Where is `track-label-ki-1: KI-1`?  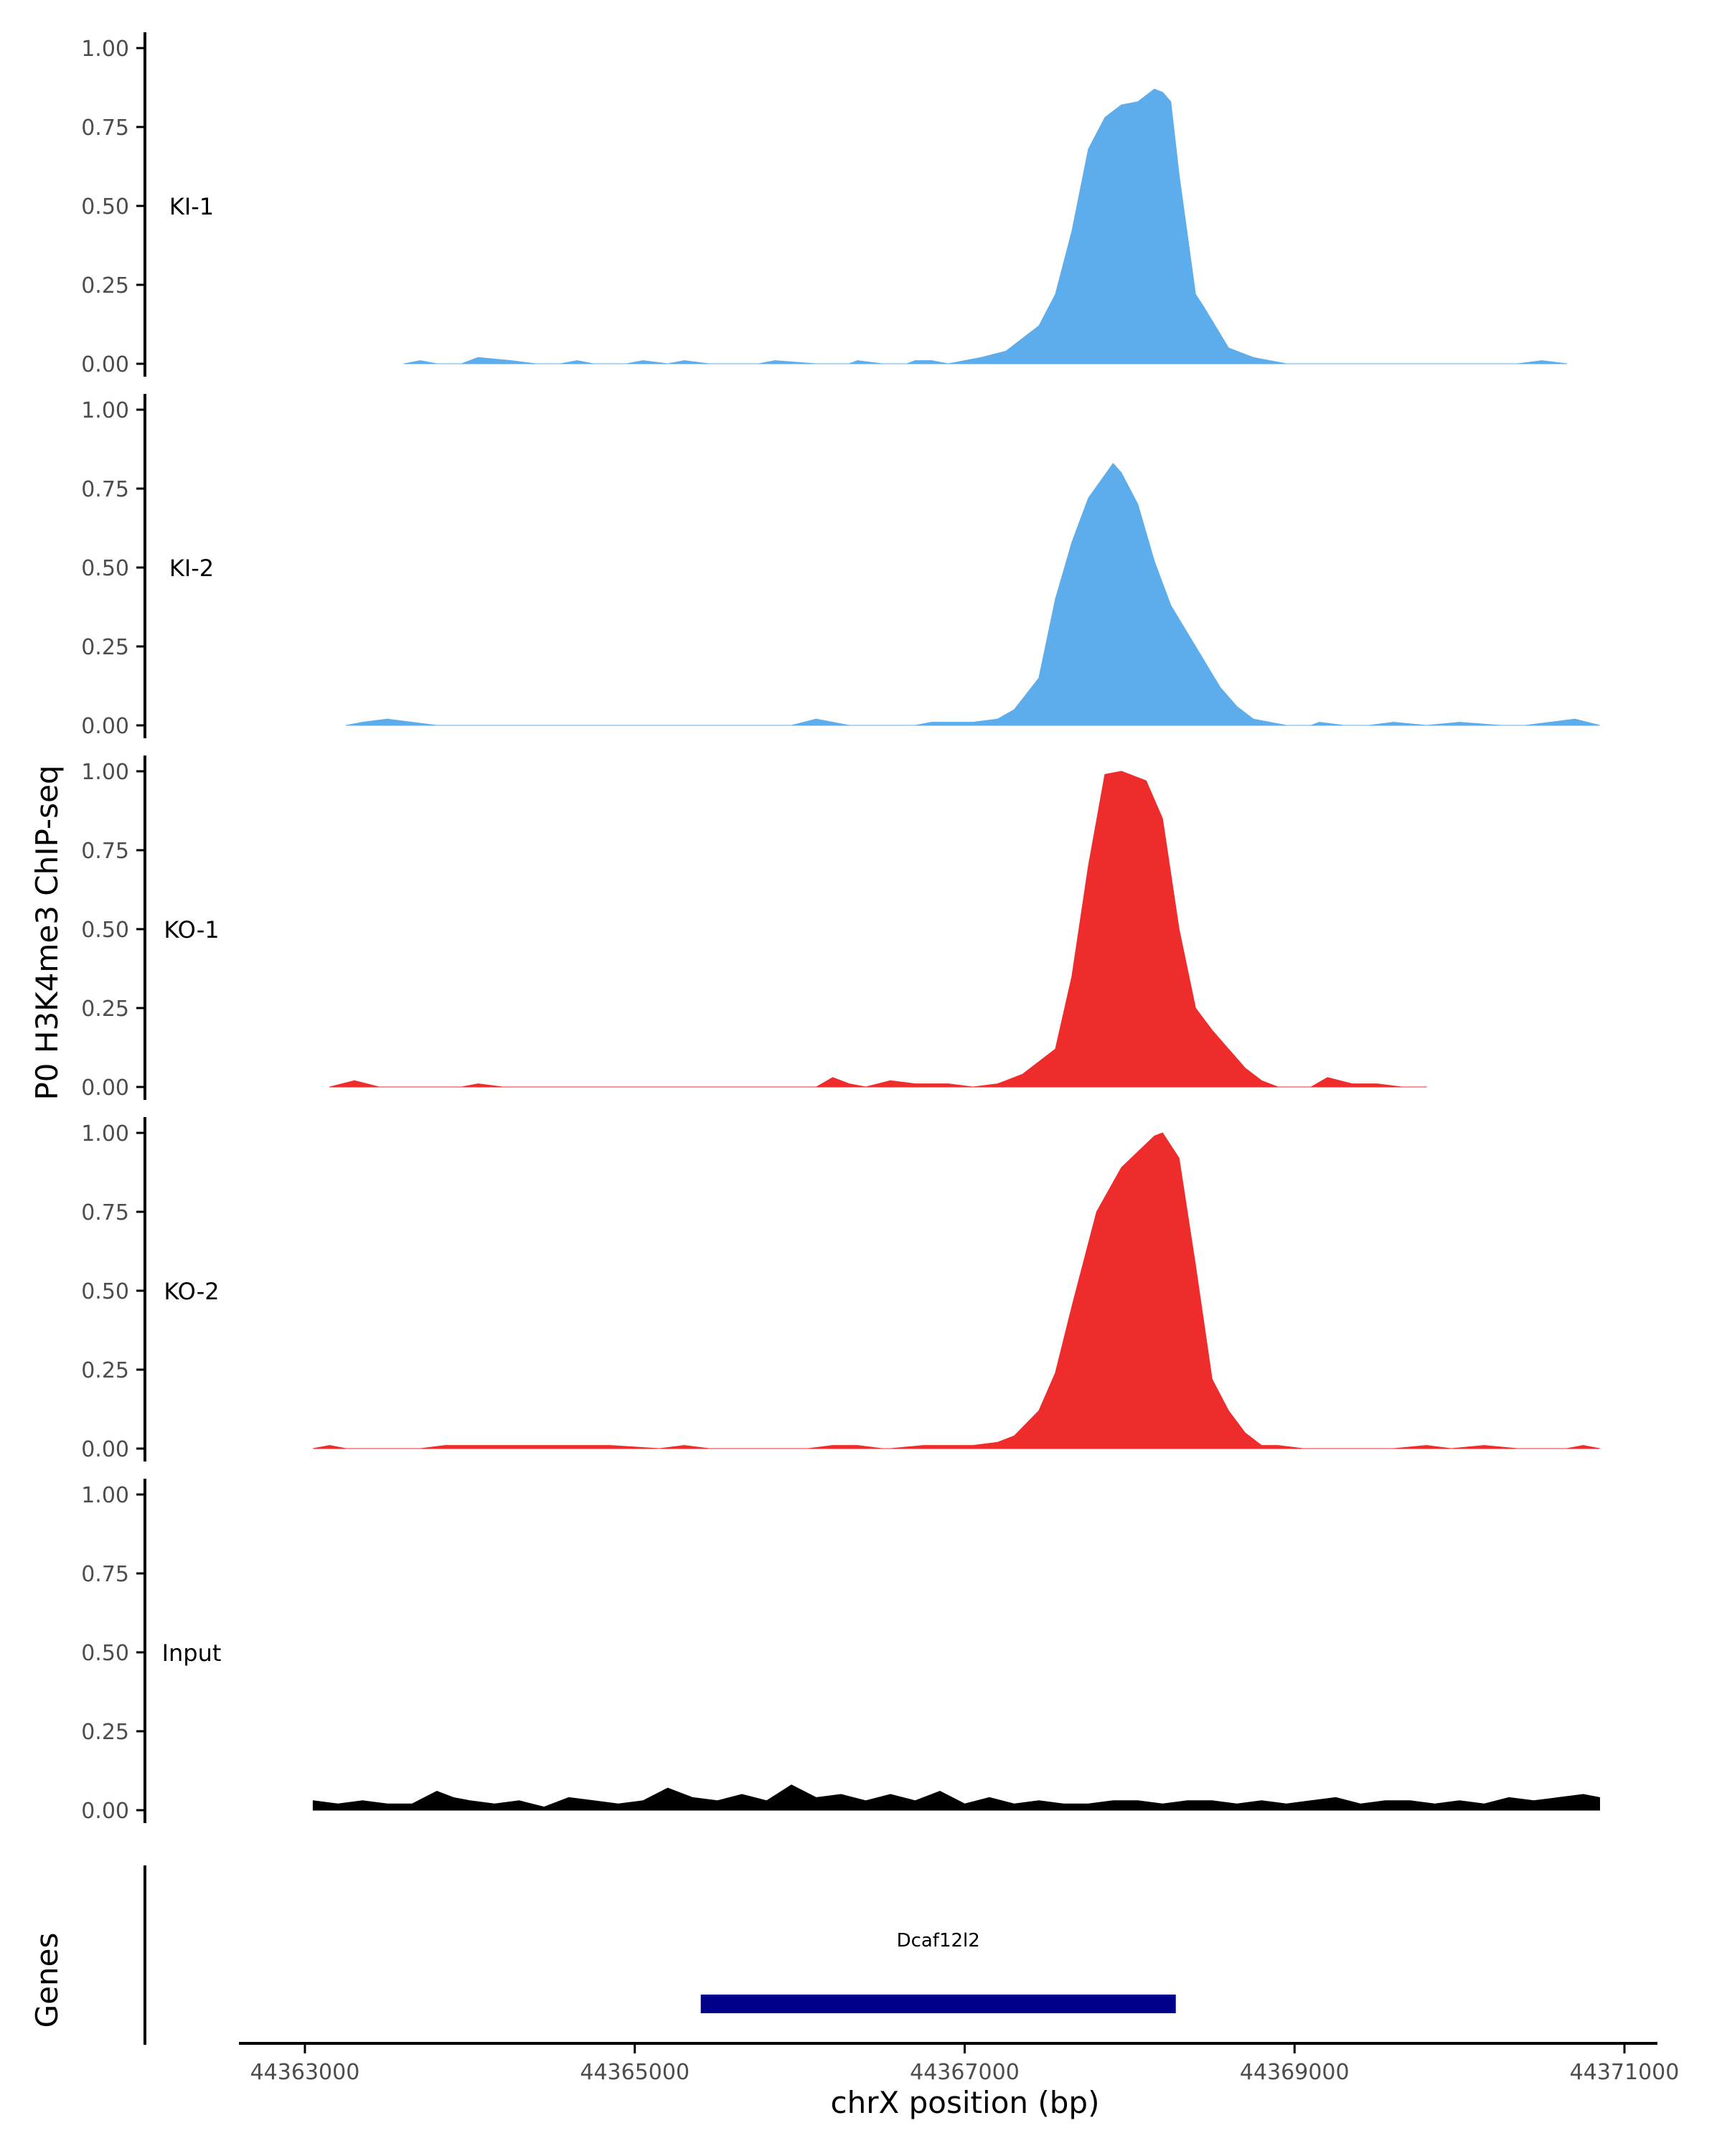 track-label-ki-1: KI-1 is located at coordinates (192, 207).